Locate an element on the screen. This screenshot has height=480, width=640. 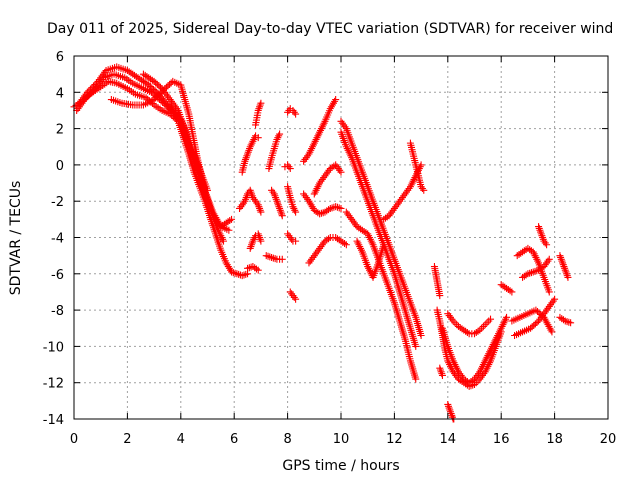
series-track-z is located at coordinates (370, 259).